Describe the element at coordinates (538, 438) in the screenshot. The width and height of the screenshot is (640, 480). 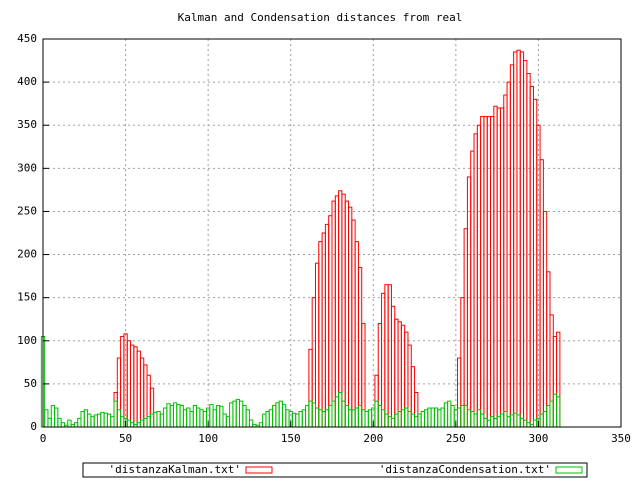
I see `x-tick-label: 300` at that location.